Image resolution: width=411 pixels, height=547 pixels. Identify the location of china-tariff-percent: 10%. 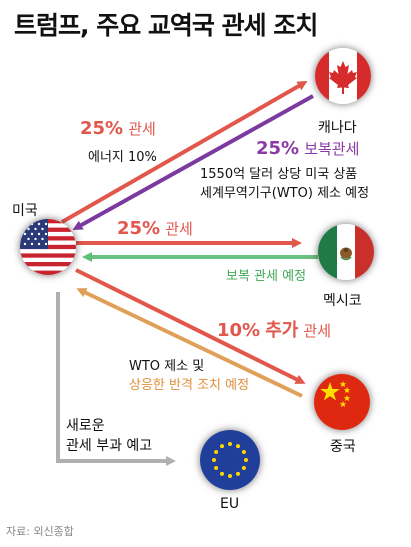
(239, 330).